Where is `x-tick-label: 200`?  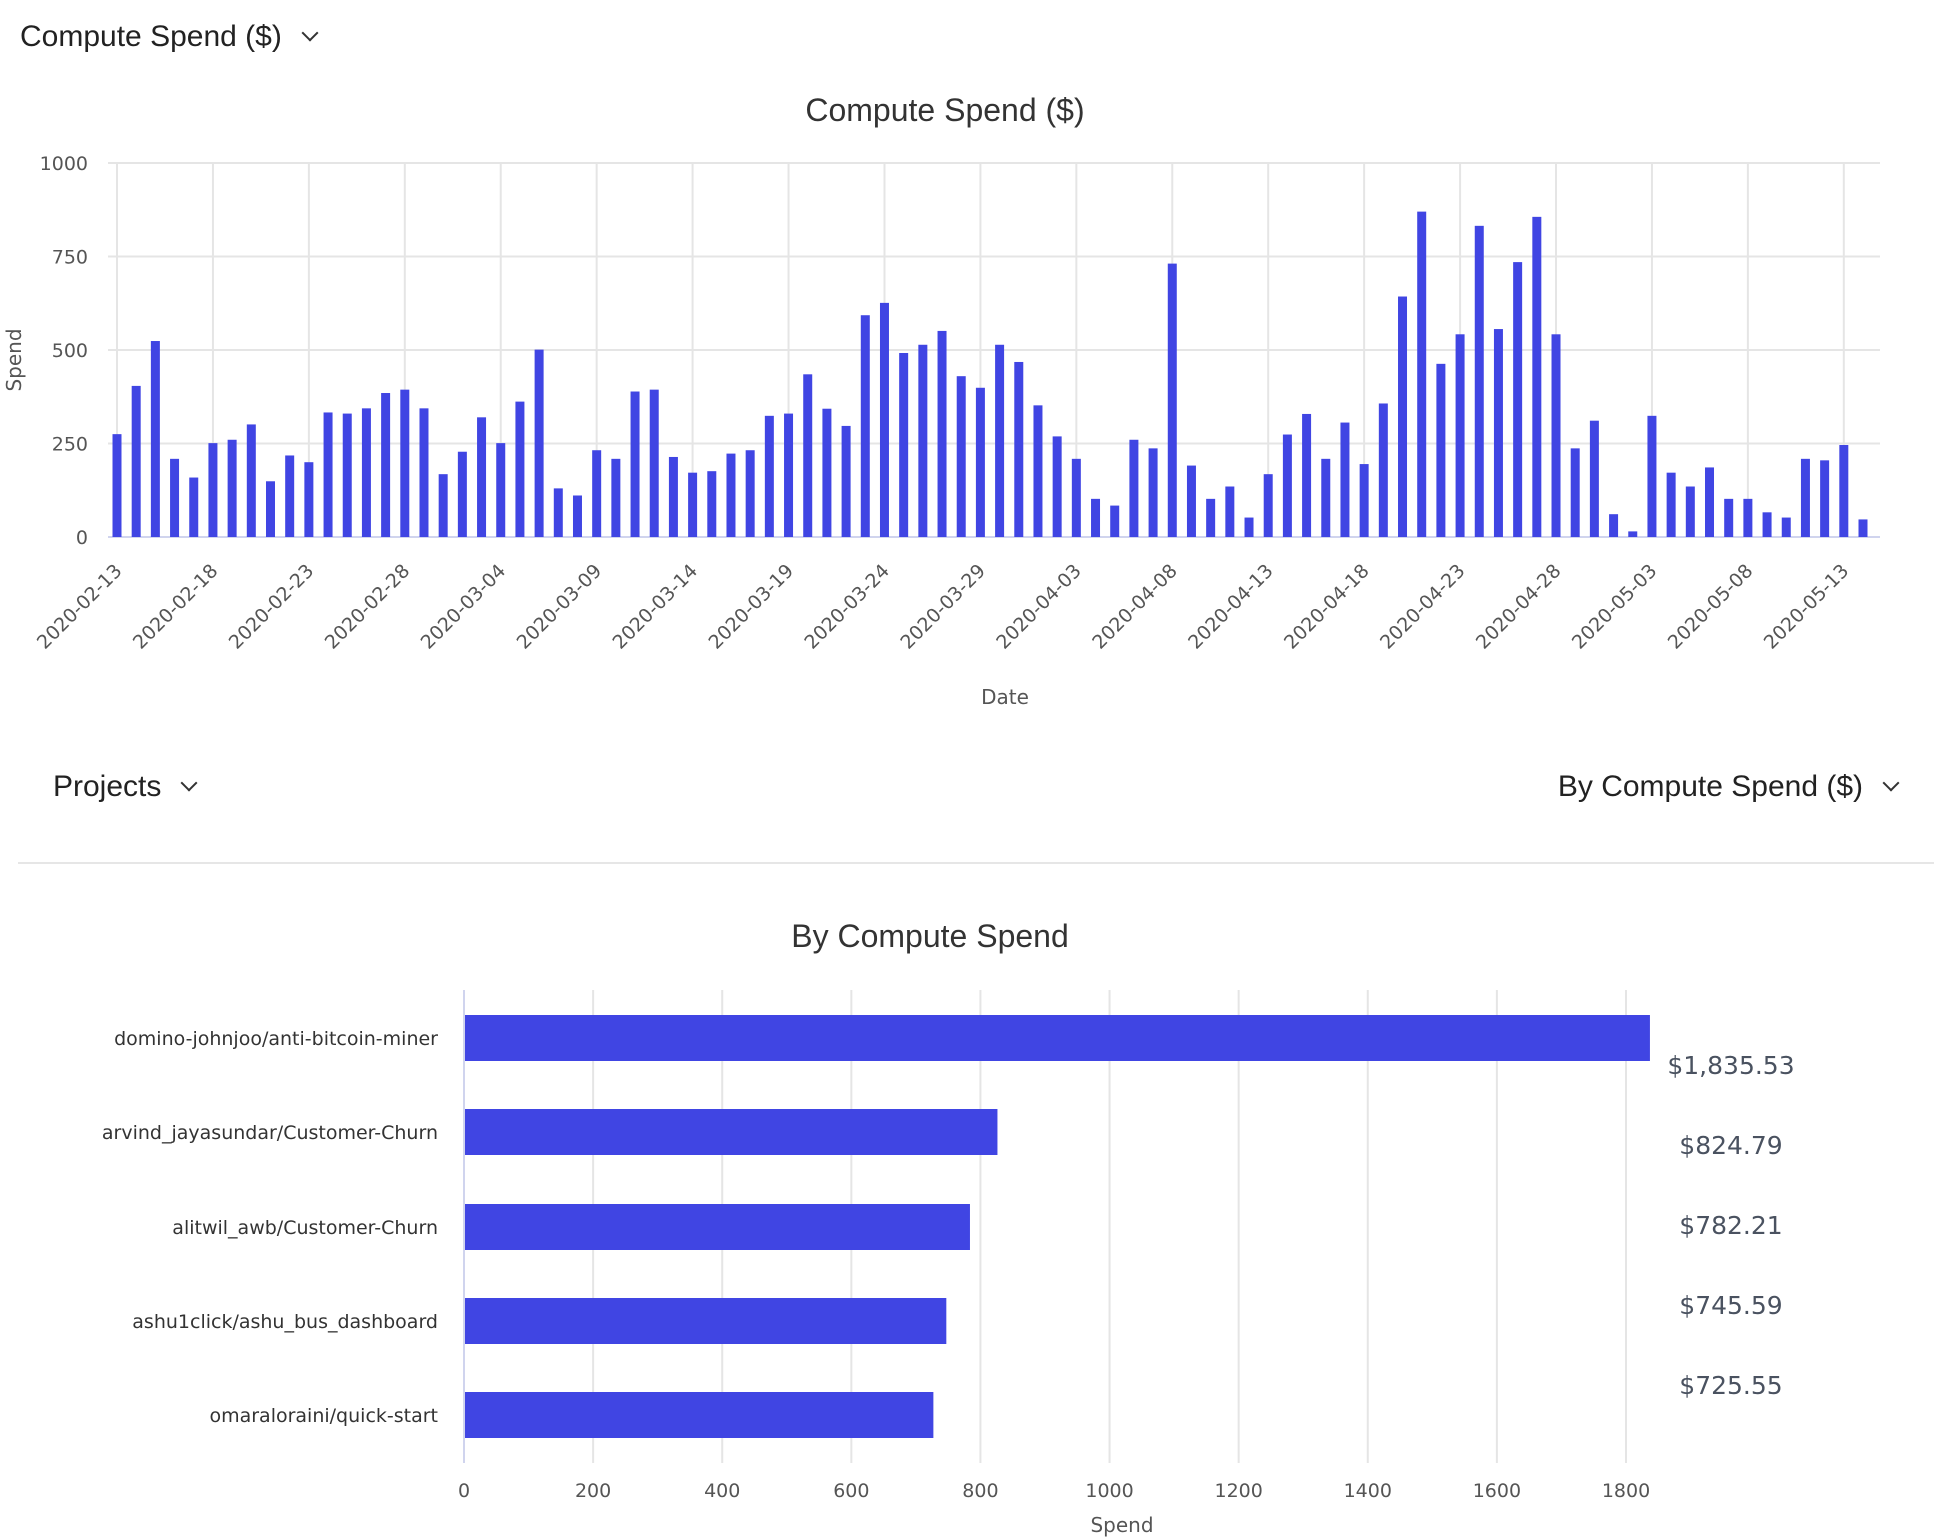 x-tick-label: 200 is located at coordinates (593, 1491).